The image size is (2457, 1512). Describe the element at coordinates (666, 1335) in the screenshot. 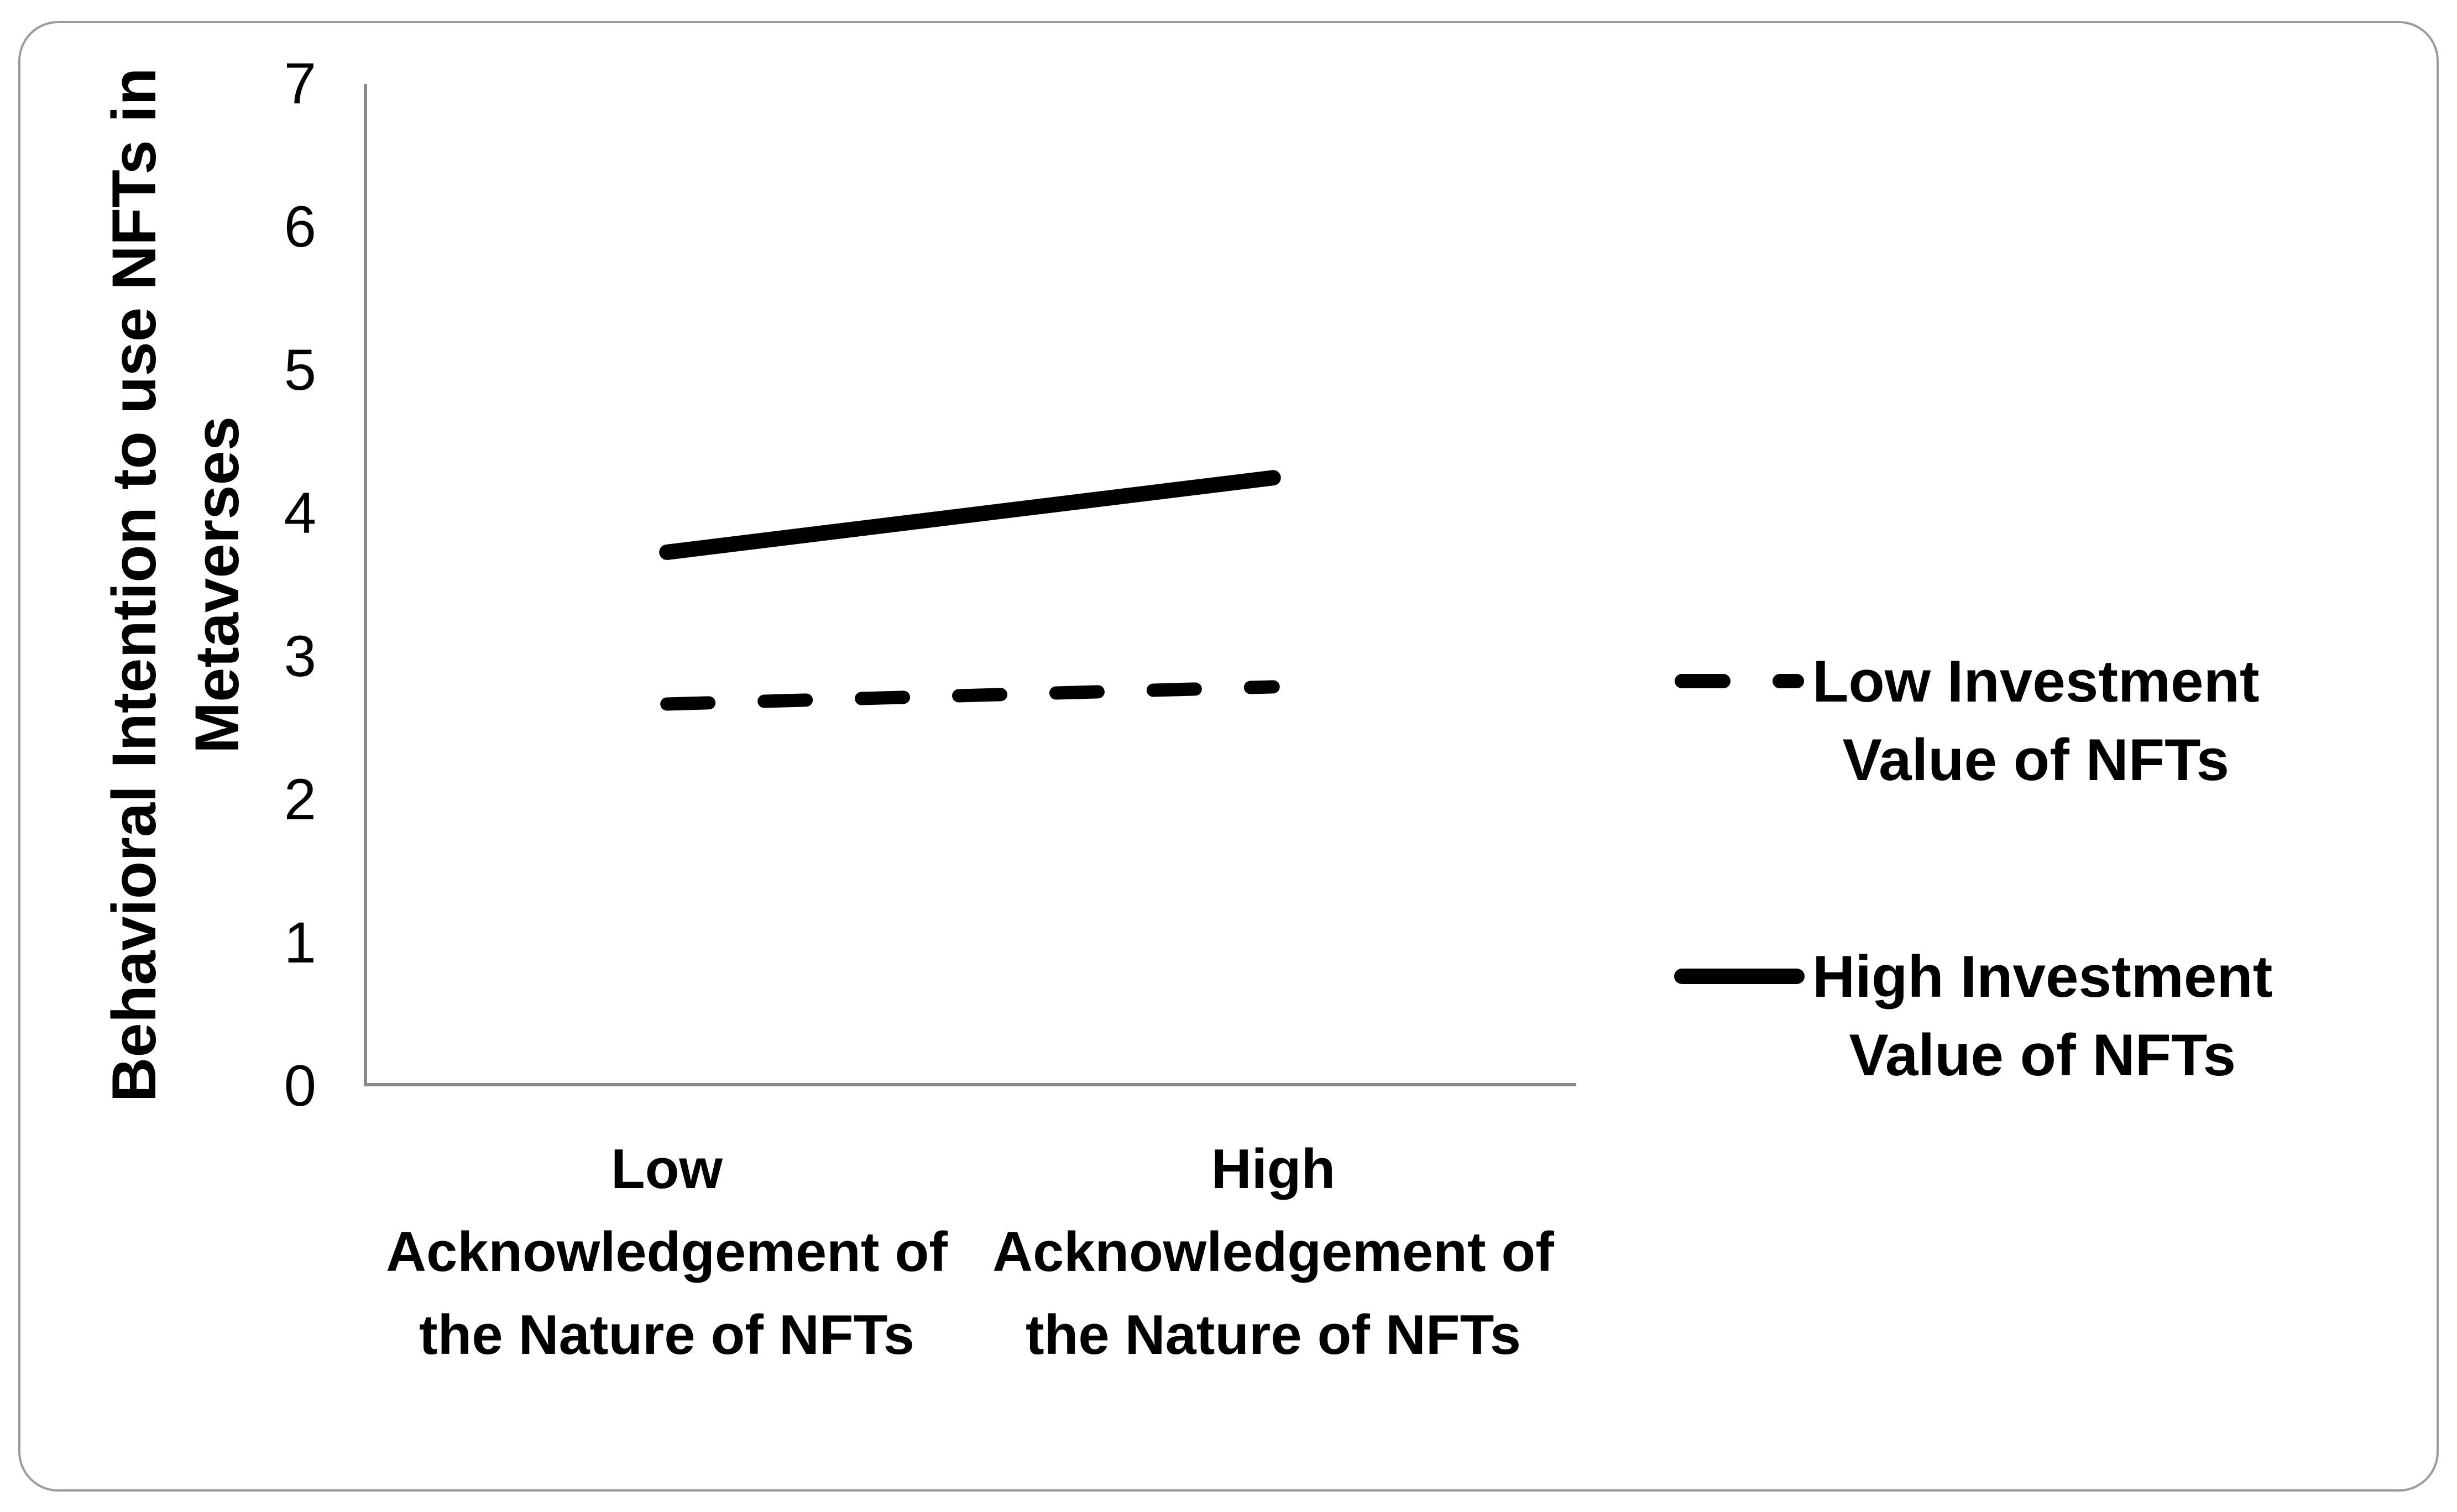

I see `x-category-low-line-3: the Nature of NFTs` at that location.